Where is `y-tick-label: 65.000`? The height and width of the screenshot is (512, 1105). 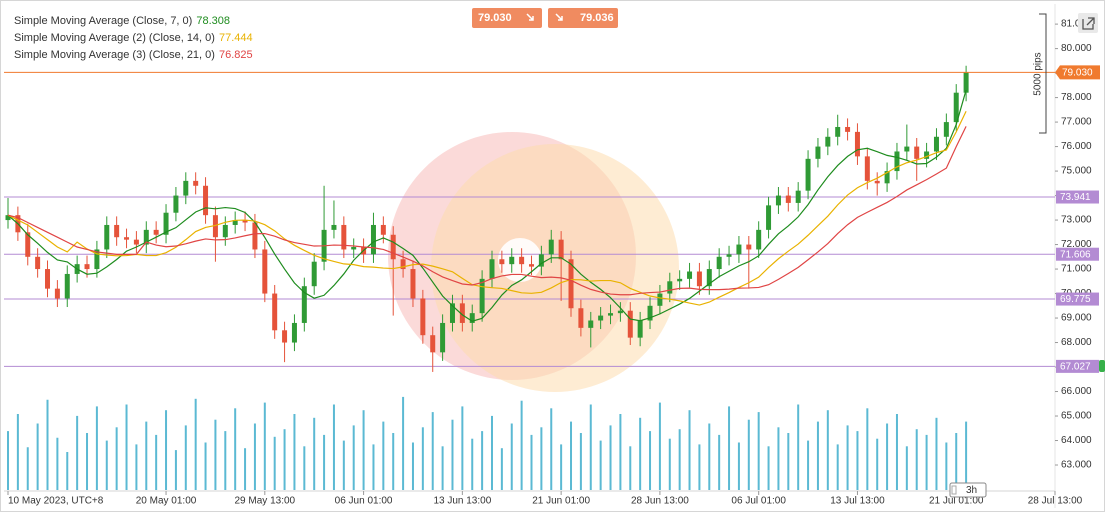 y-tick-label: 65.000 is located at coordinates (1076, 416).